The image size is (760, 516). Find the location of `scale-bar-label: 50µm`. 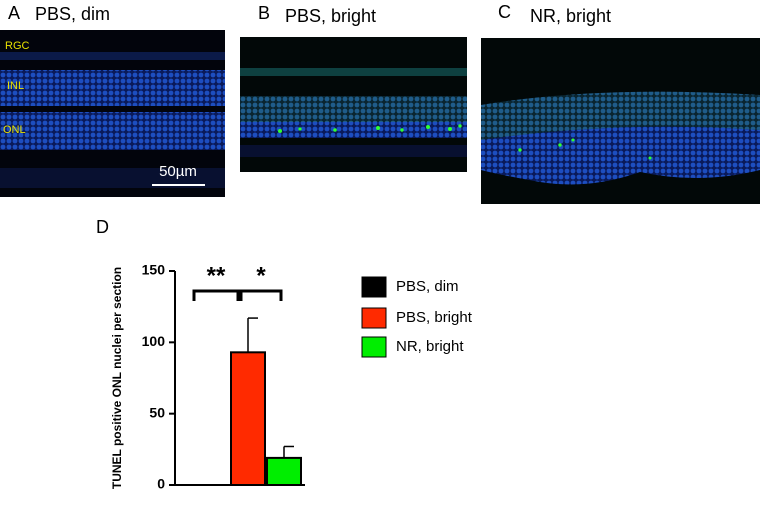

scale-bar-label: 50µm is located at coordinates (178, 171).